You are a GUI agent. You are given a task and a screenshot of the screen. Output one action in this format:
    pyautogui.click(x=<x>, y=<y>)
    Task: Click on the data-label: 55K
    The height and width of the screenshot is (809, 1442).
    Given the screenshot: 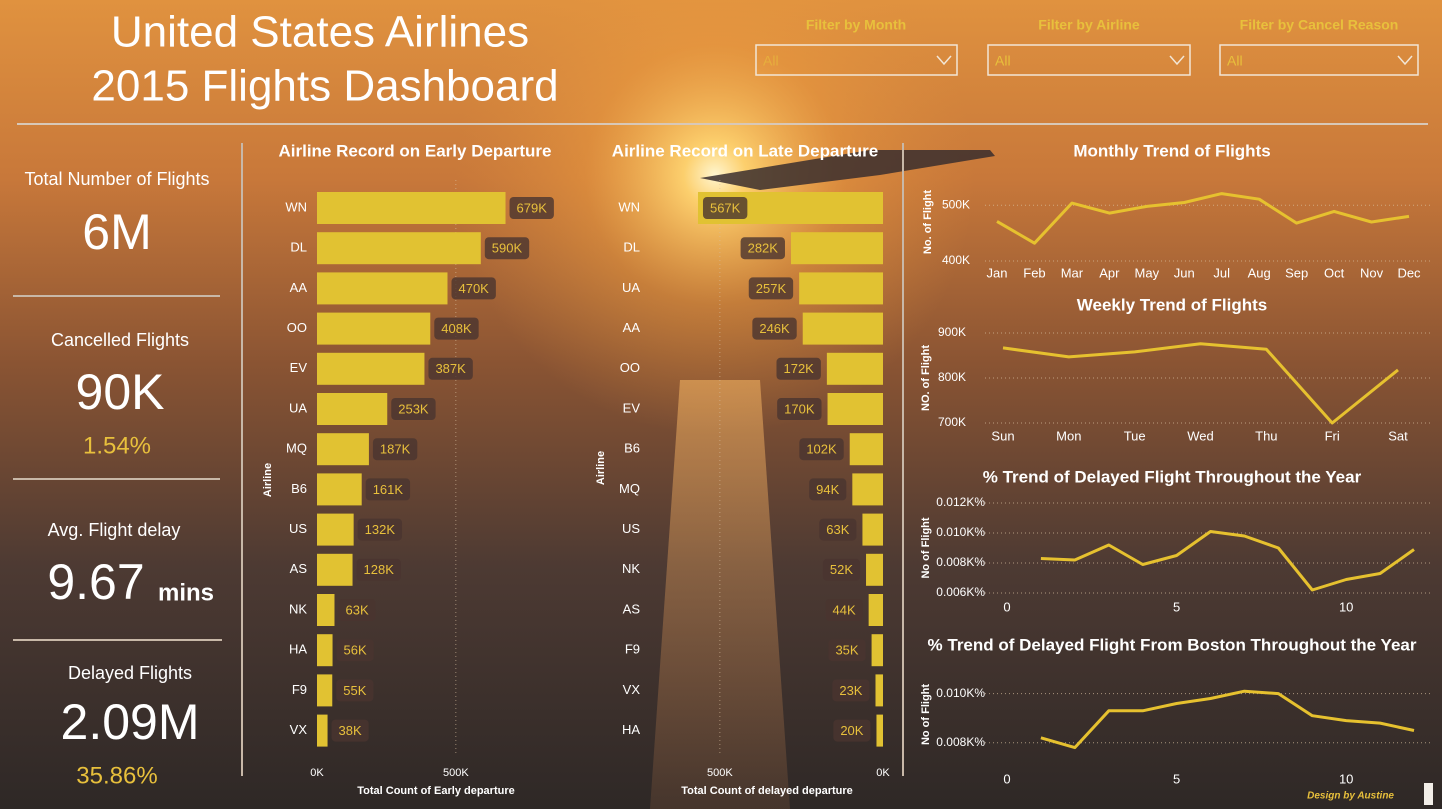 What is the action you would take?
    pyautogui.click(x=354, y=690)
    